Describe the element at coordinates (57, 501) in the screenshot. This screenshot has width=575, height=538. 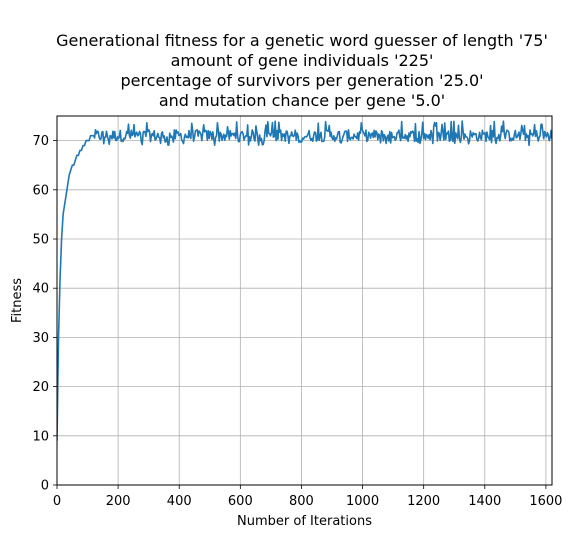
I see `x-tick-label: 0` at that location.